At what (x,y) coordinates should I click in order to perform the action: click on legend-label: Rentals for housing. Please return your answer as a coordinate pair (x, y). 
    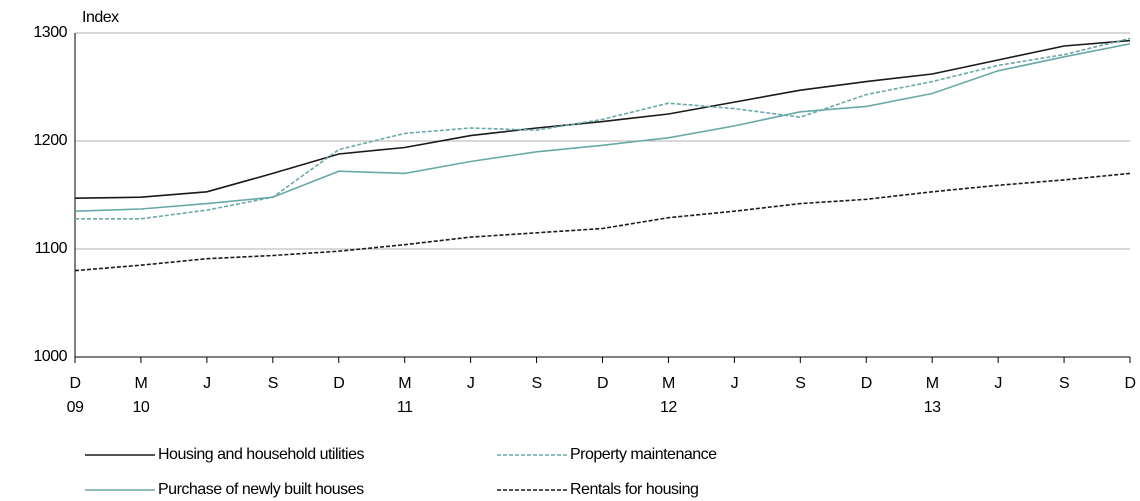
    Looking at the image, I should click on (634, 489).